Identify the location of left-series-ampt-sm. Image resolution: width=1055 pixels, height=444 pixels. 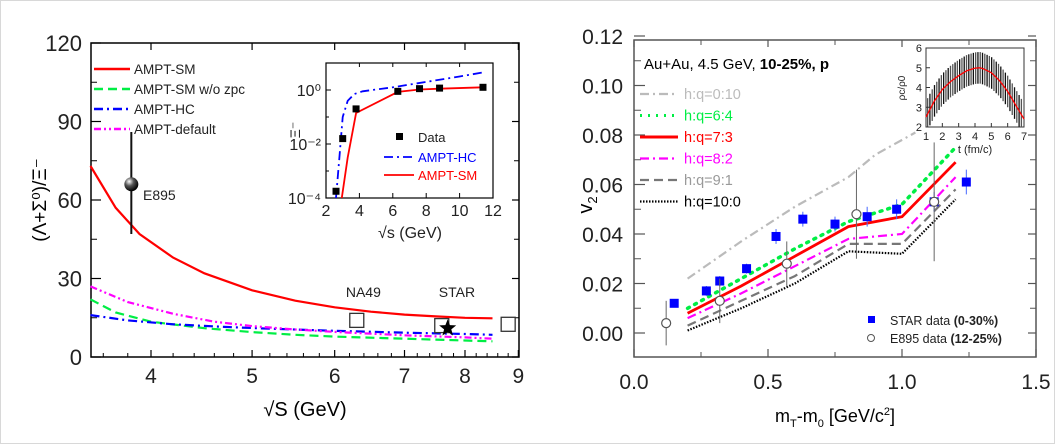
(291, 242).